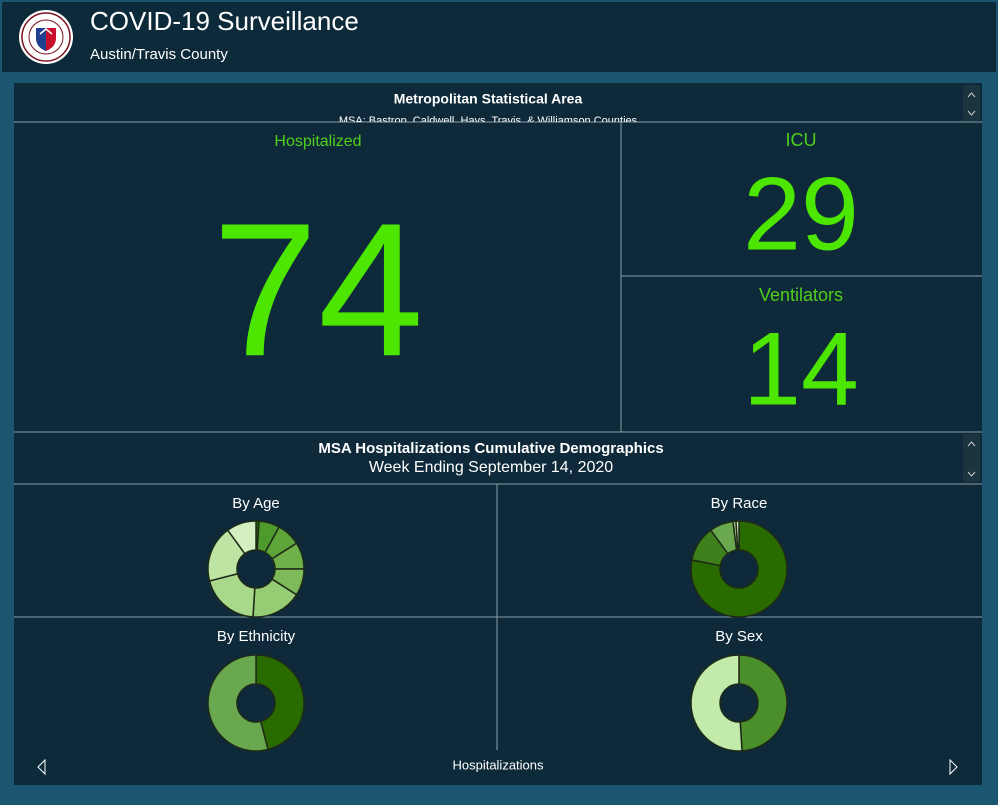 The height and width of the screenshot is (805, 998). What do you see at coordinates (488, 99) in the screenshot?
I see `panel-title: Metropolitan Statistical Area` at bounding box center [488, 99].